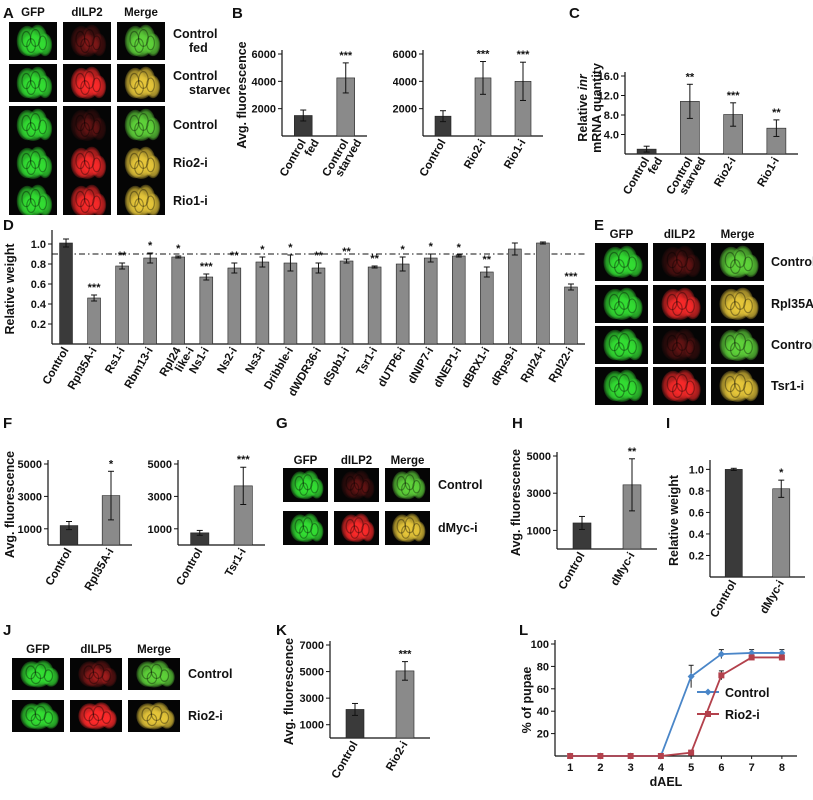  Describe the element at coordinates (227, 361) in the screenshot. I see `category-label: Ns2-i` at that location.